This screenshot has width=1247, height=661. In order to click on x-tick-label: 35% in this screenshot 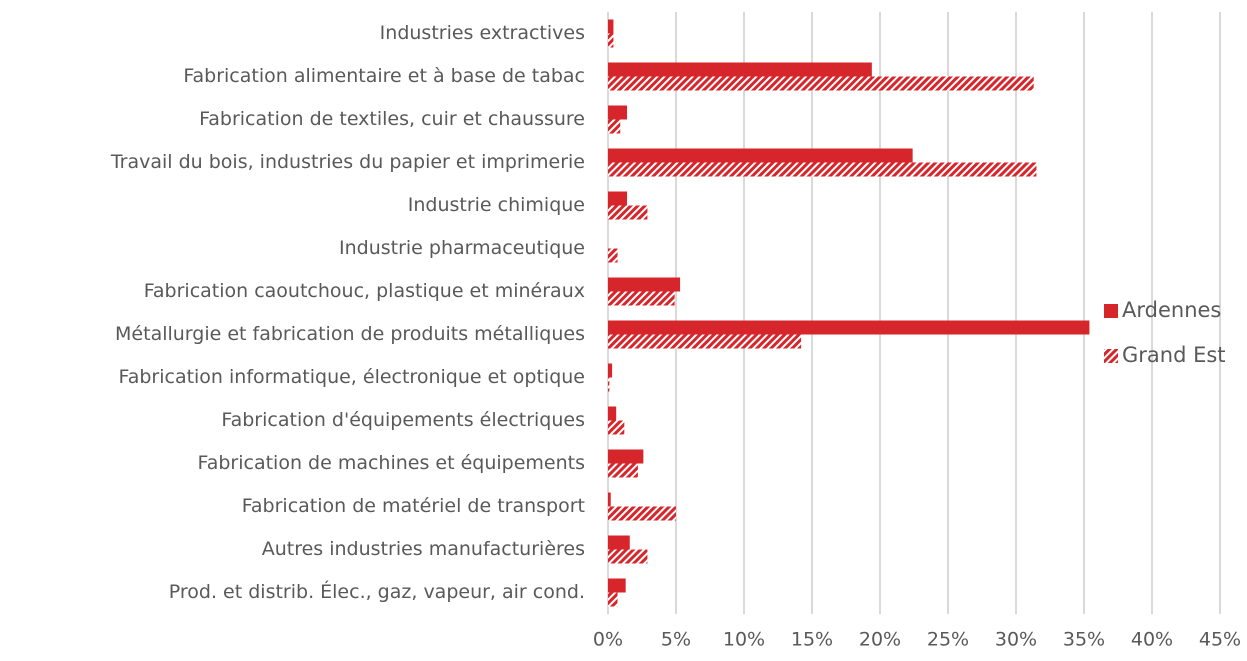, I will do `click(1084, 640)`.